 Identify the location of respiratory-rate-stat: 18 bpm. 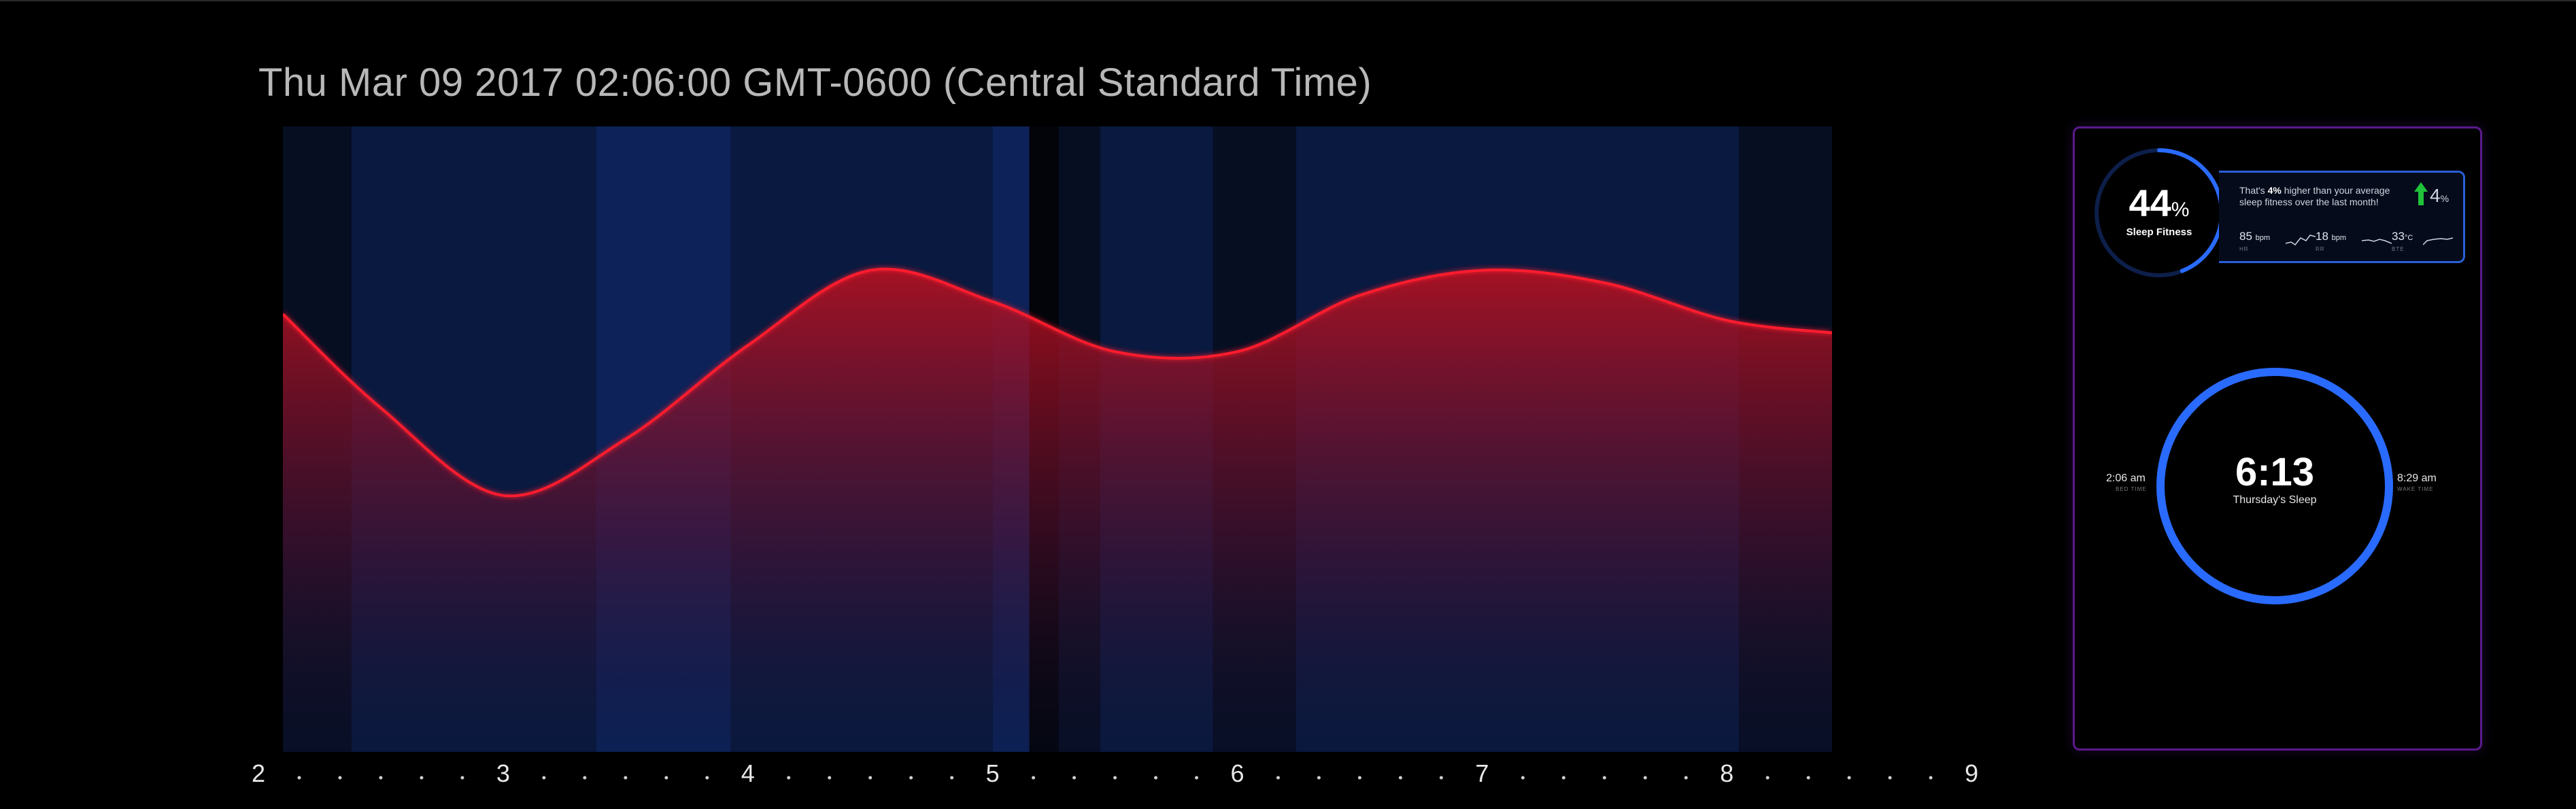
(2331, 237).